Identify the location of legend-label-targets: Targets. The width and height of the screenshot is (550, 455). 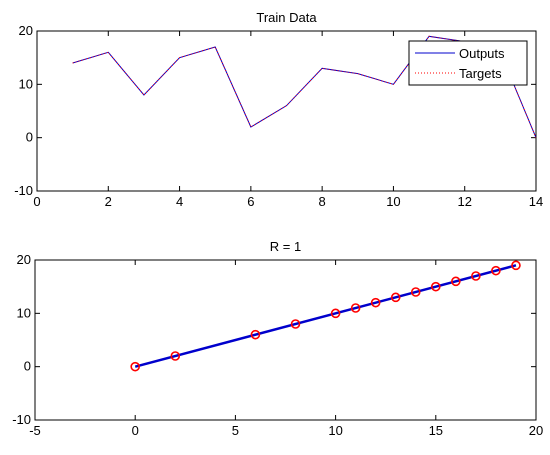
(480, 73).